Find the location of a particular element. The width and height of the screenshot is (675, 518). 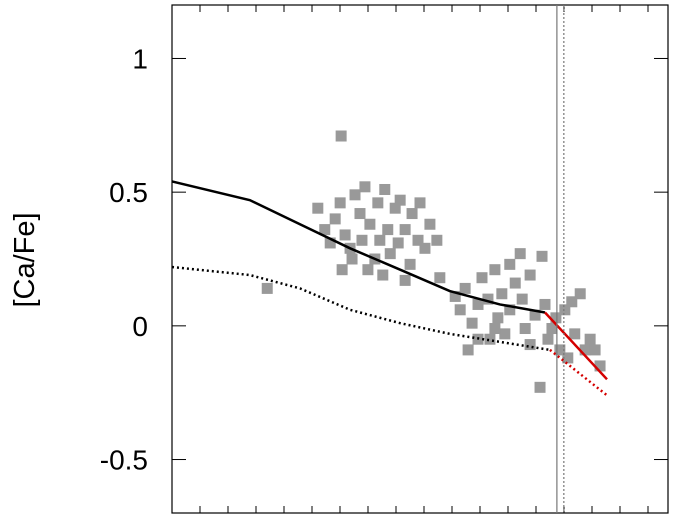

y-tick-label: 0 is located at coordinates (140, 326).